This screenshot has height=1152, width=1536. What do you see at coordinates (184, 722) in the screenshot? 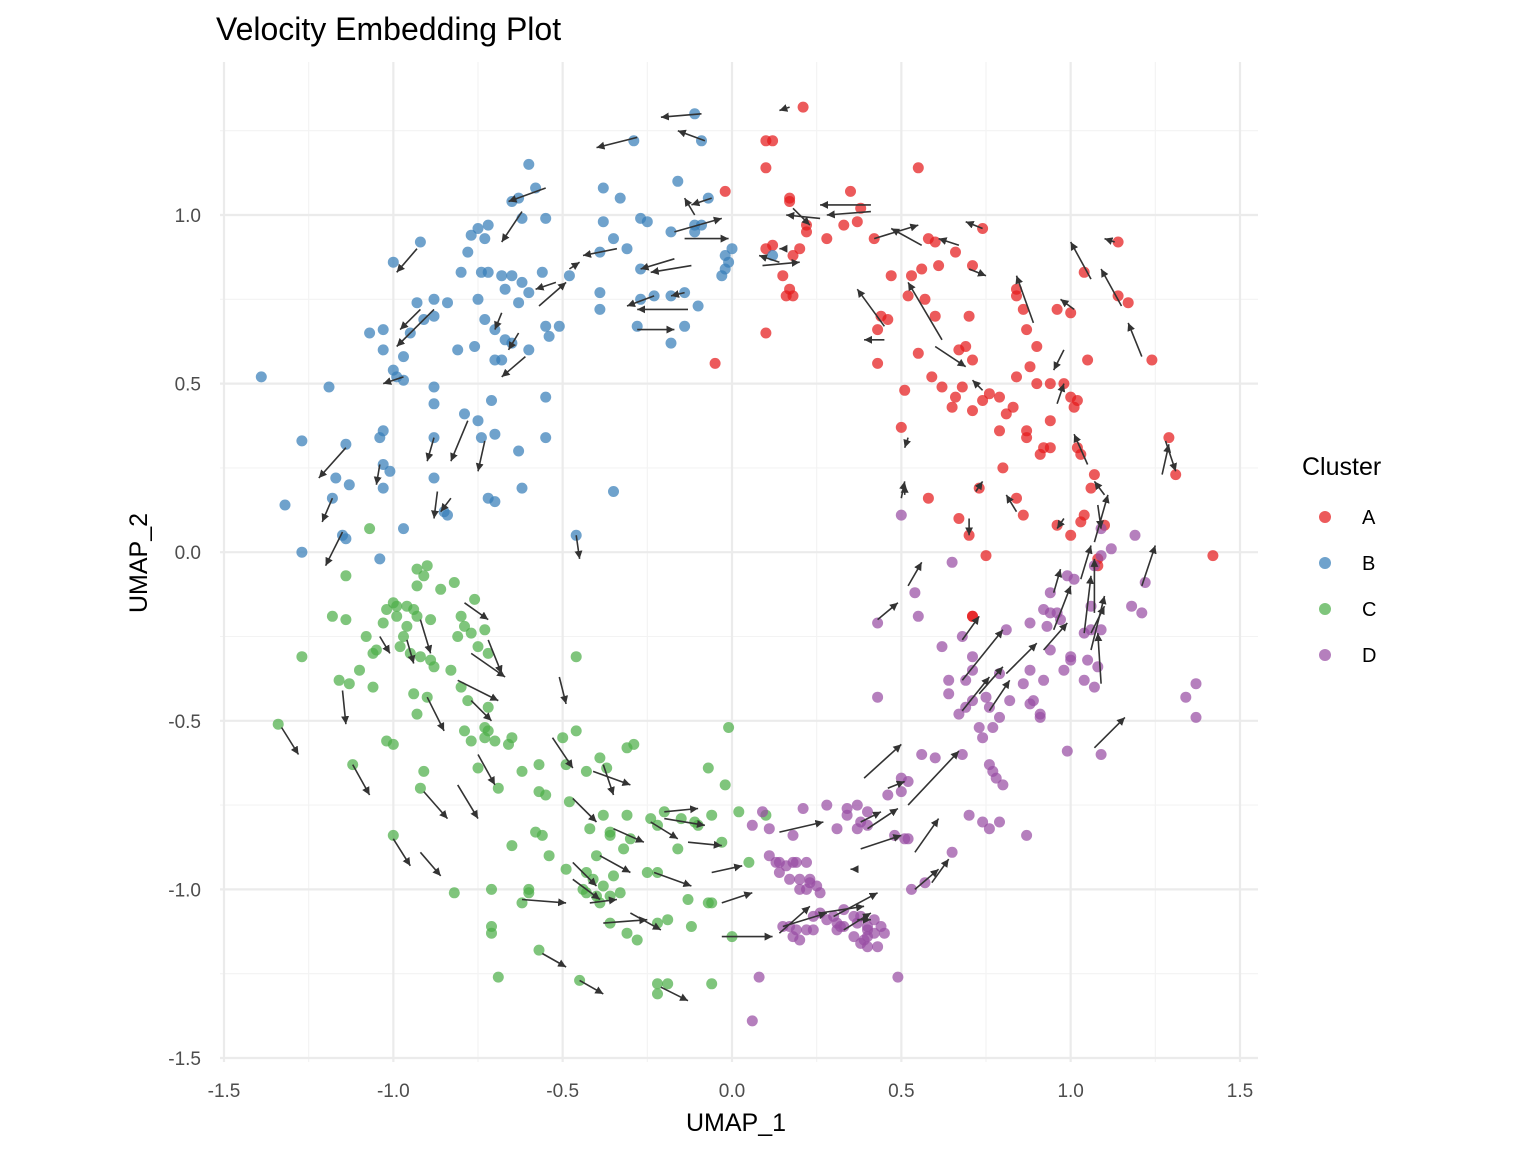
I see `y-tick-label: -0.5` at bounding box center [184, 722].